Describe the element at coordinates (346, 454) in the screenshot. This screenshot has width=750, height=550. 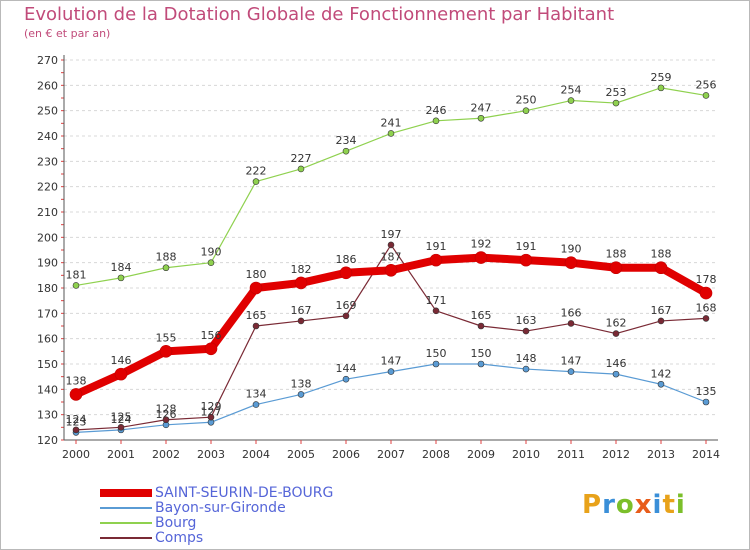
I see `x-tick-label: 2006` at that location.